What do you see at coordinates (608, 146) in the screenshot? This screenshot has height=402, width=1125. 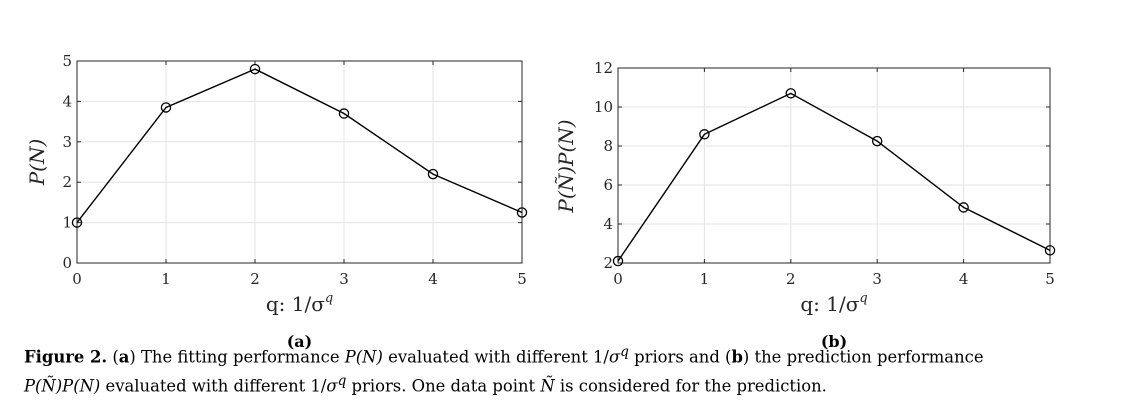 I see `y-tick-label: 8` at bounding box center [608, 146].